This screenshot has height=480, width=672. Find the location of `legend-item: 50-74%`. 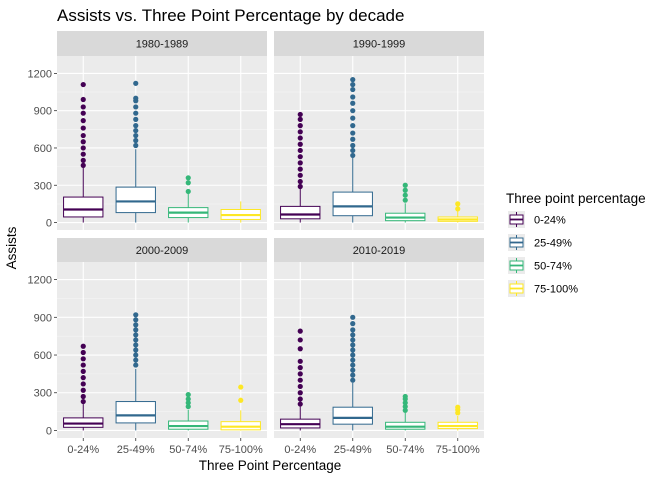

legend-item: 50-74% is located at coordinates (540, 265).